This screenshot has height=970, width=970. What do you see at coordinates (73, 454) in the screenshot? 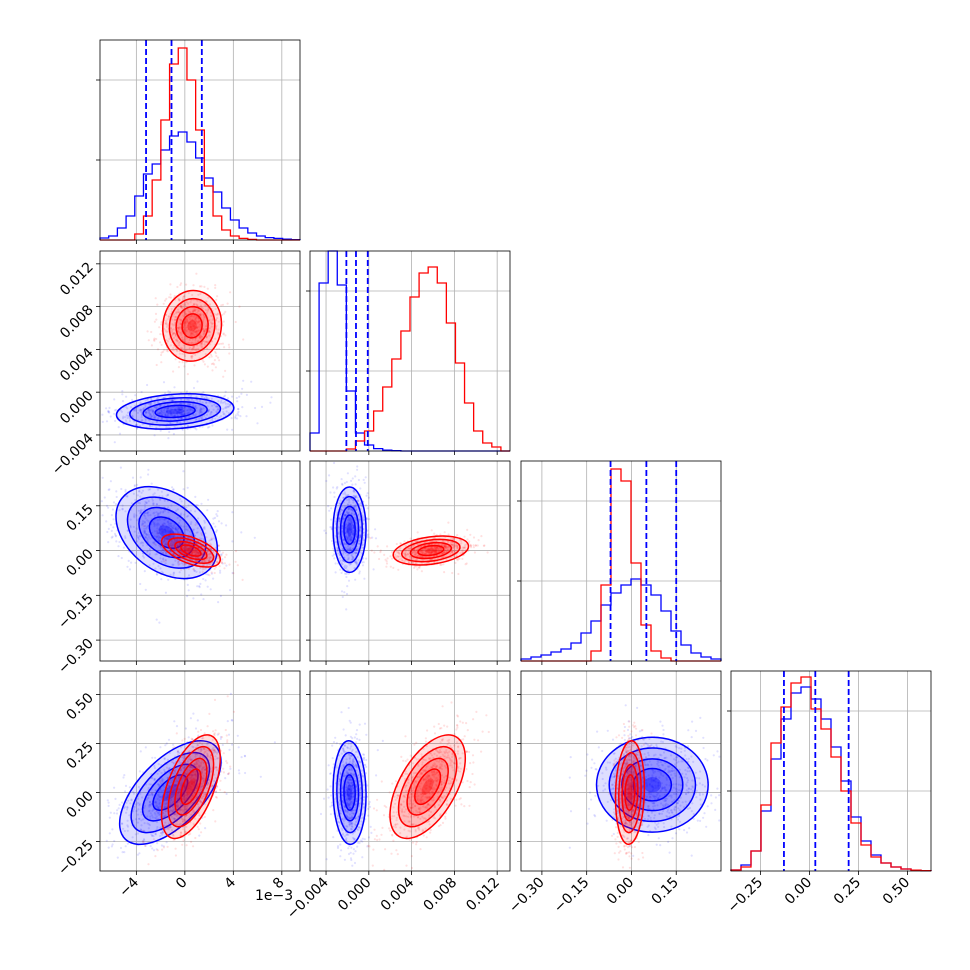
I see `y-tick-label: −0.004` at bounding box center [73, 454].